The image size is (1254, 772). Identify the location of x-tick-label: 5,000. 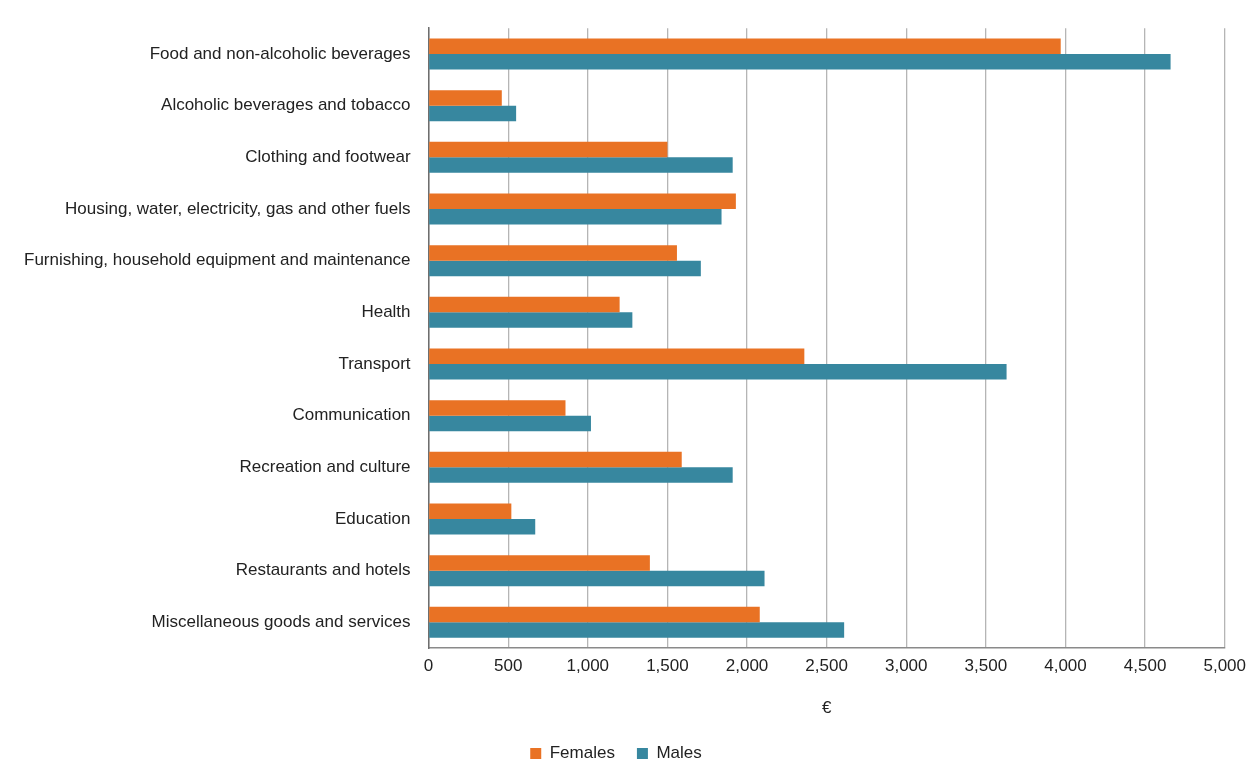
(1224, 666).